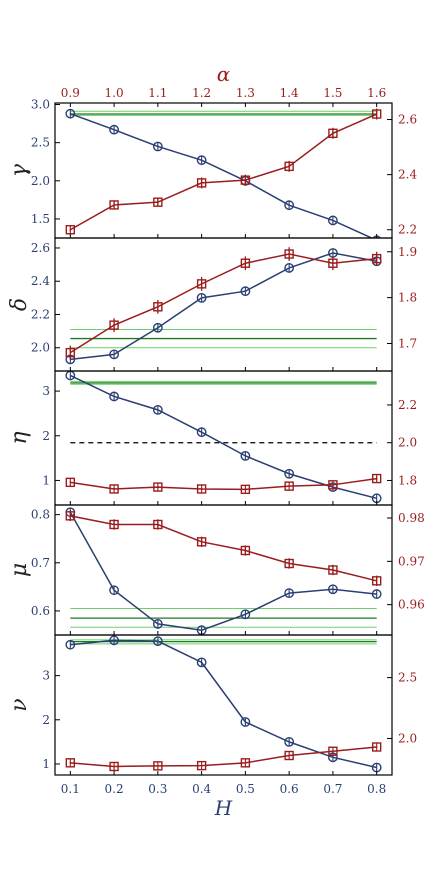 The image size is (436, 877). Describe the element at coordinates (19, 170) in the screenshot. I see `y-axis-label: γ` at that location.